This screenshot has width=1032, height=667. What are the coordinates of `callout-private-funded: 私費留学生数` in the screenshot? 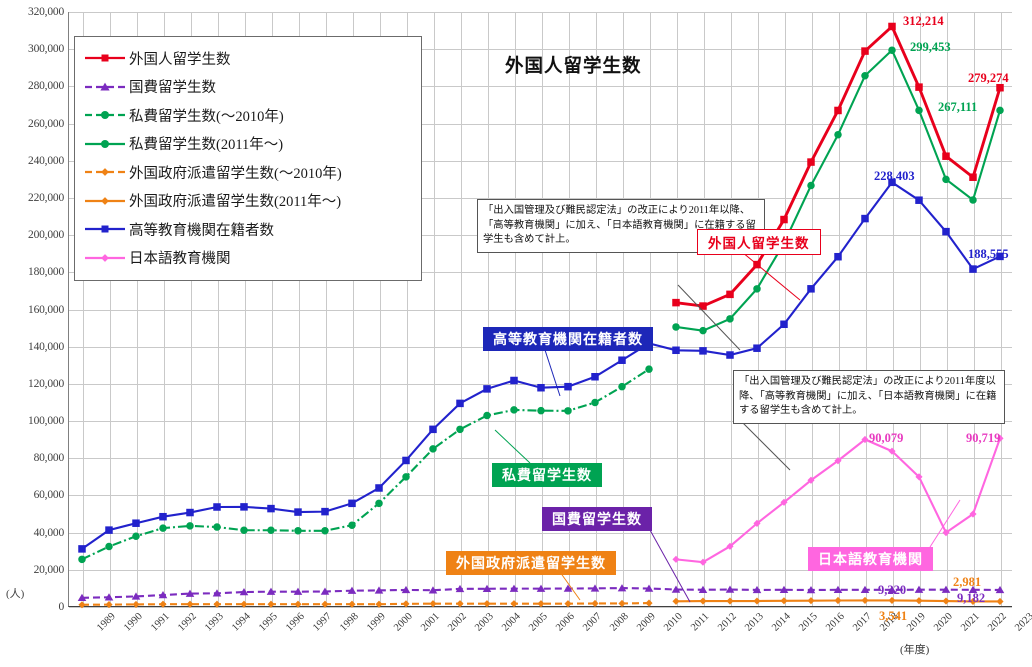 It's located at (547, 475).